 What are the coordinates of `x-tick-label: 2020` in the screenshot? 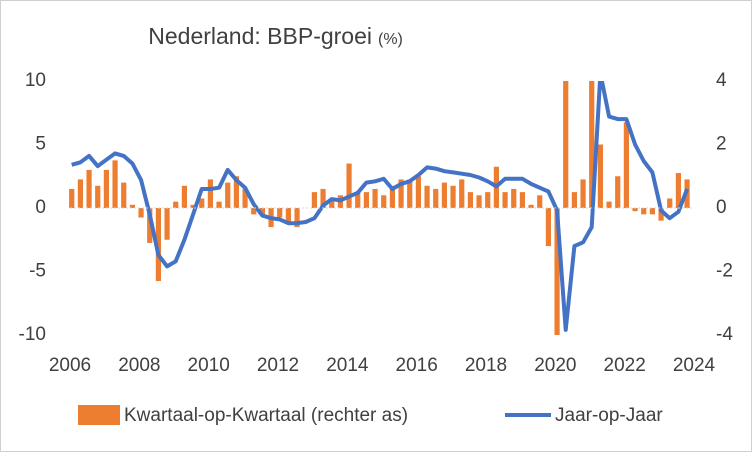 It's located at (555, 365).